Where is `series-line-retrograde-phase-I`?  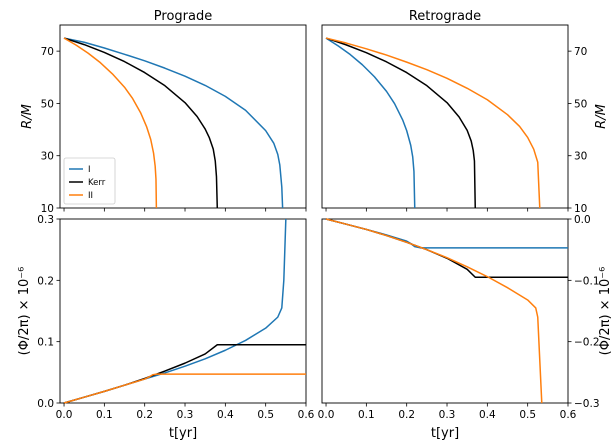 series-line-retrograde-phase-I is located at coordinates (446, 233).